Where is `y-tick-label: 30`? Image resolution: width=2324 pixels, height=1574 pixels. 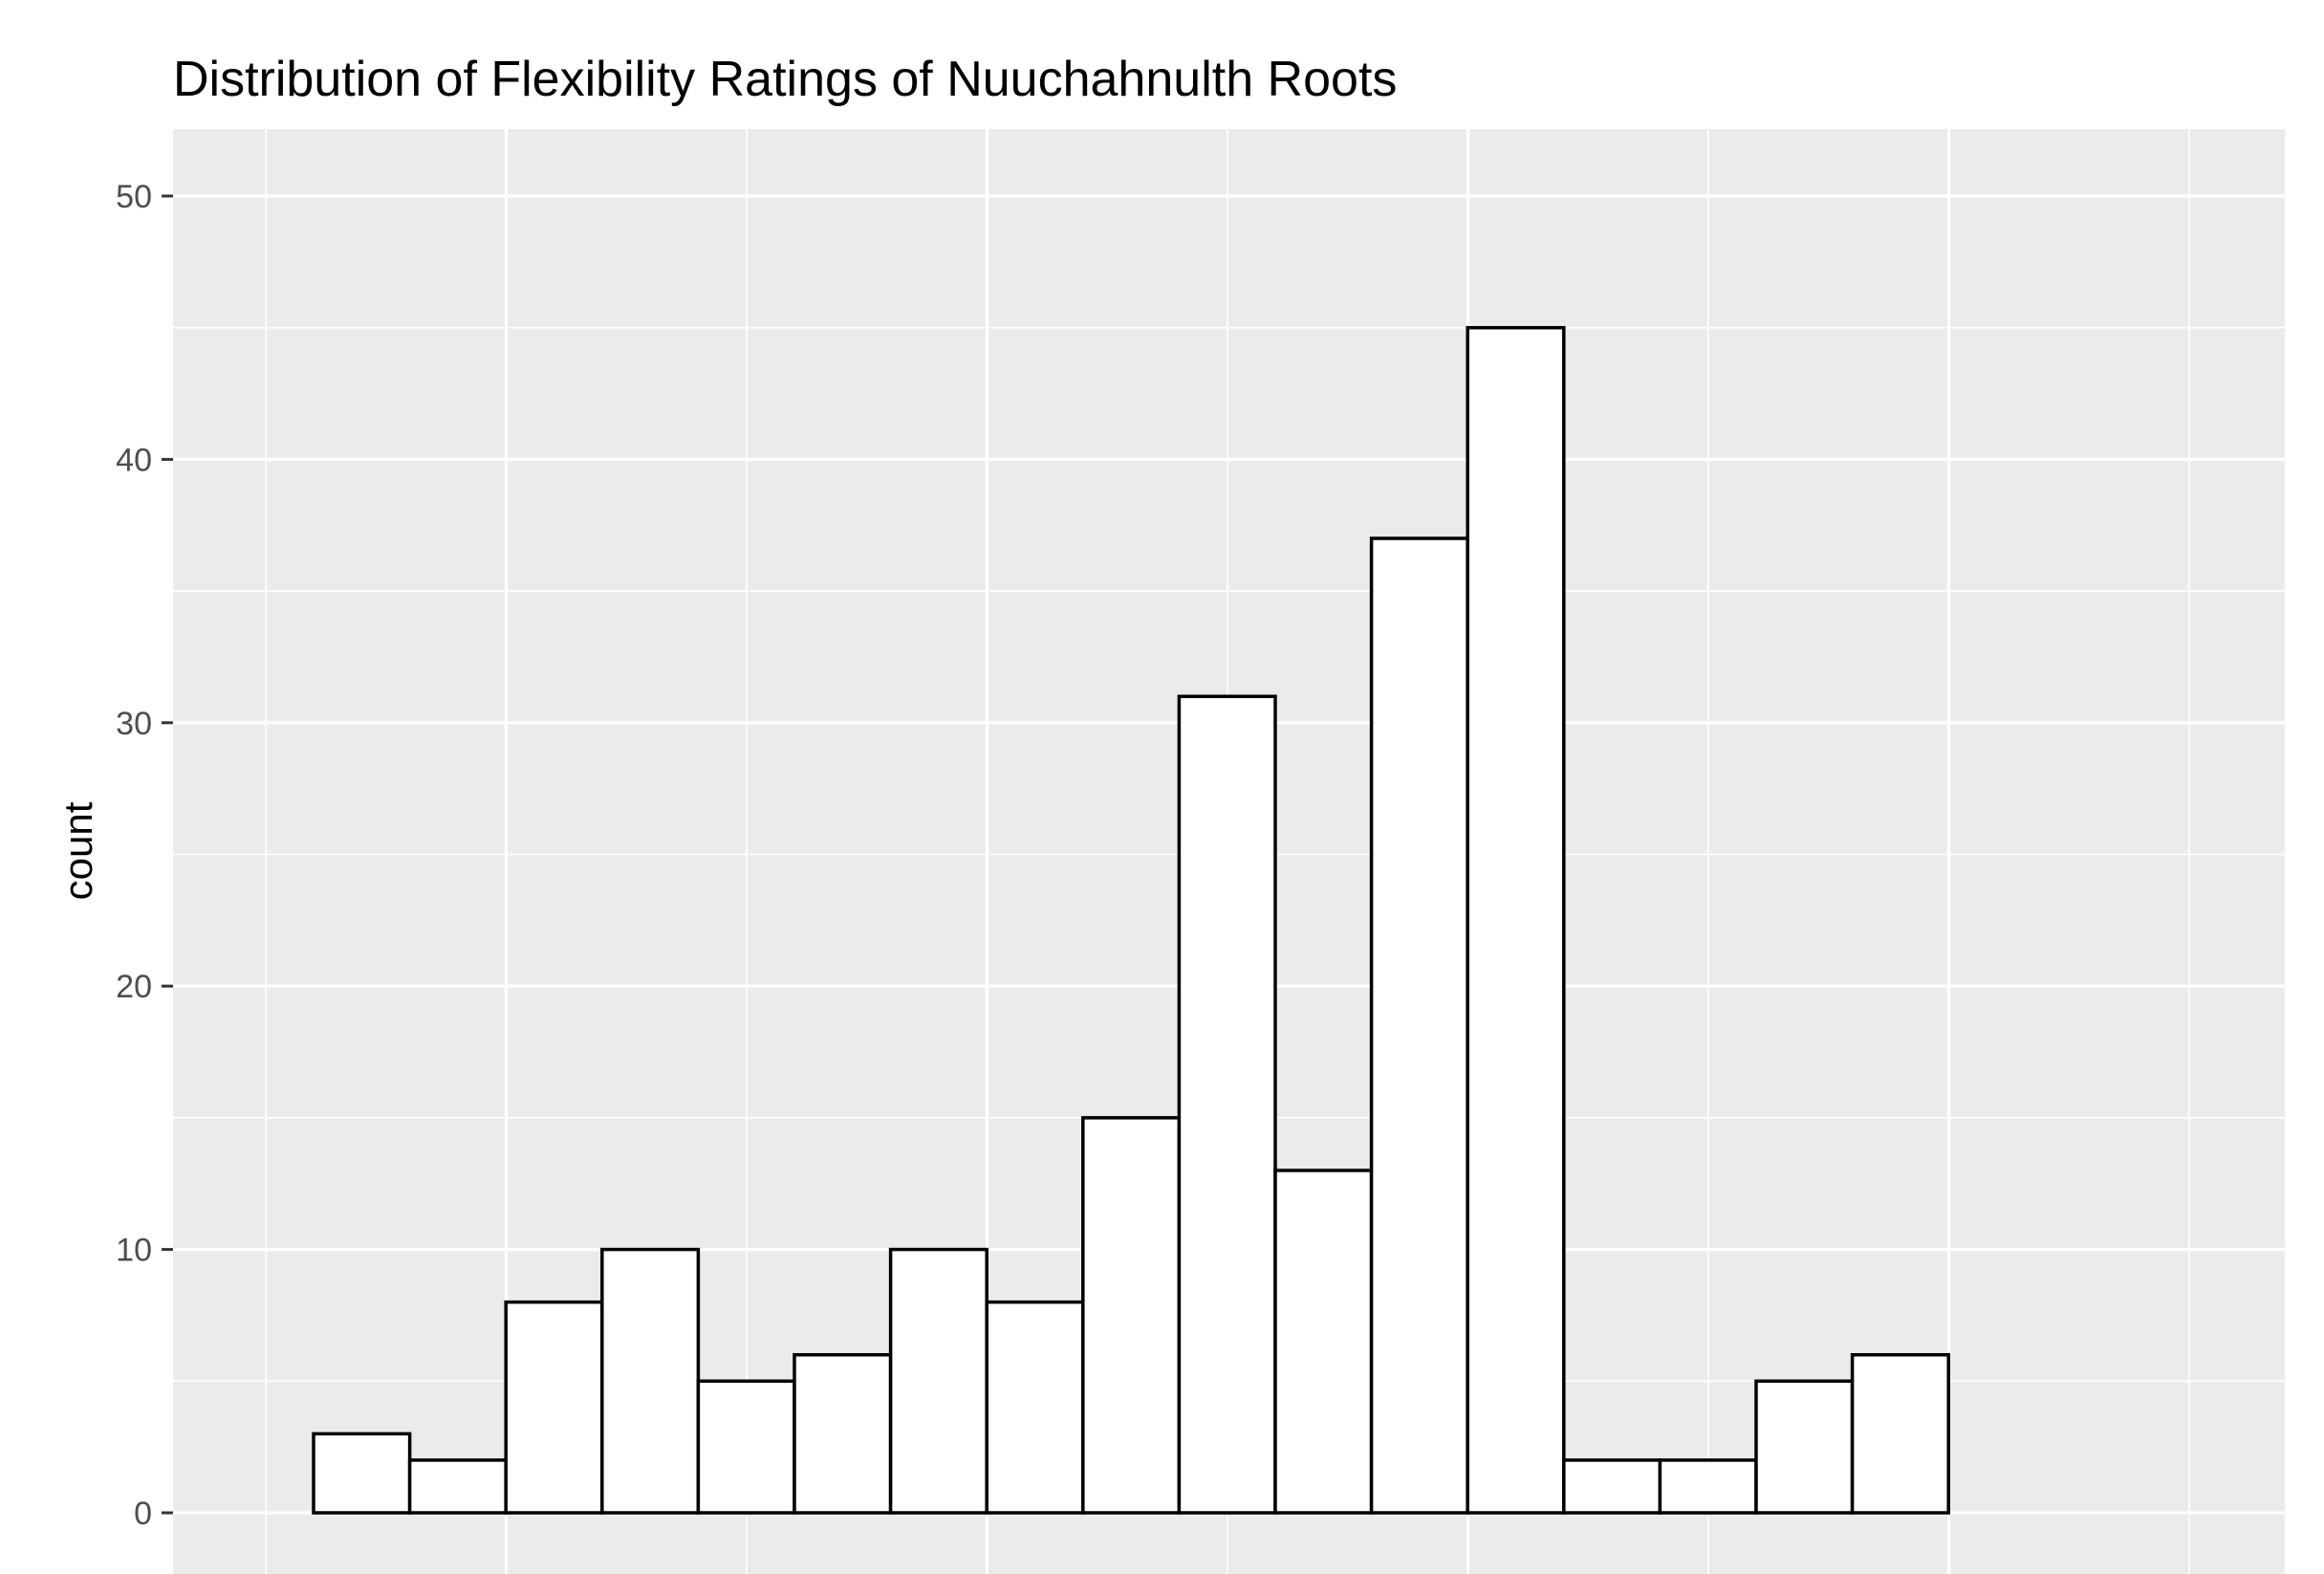
y-tick-label: 30 is located at coordinates (134, 724).